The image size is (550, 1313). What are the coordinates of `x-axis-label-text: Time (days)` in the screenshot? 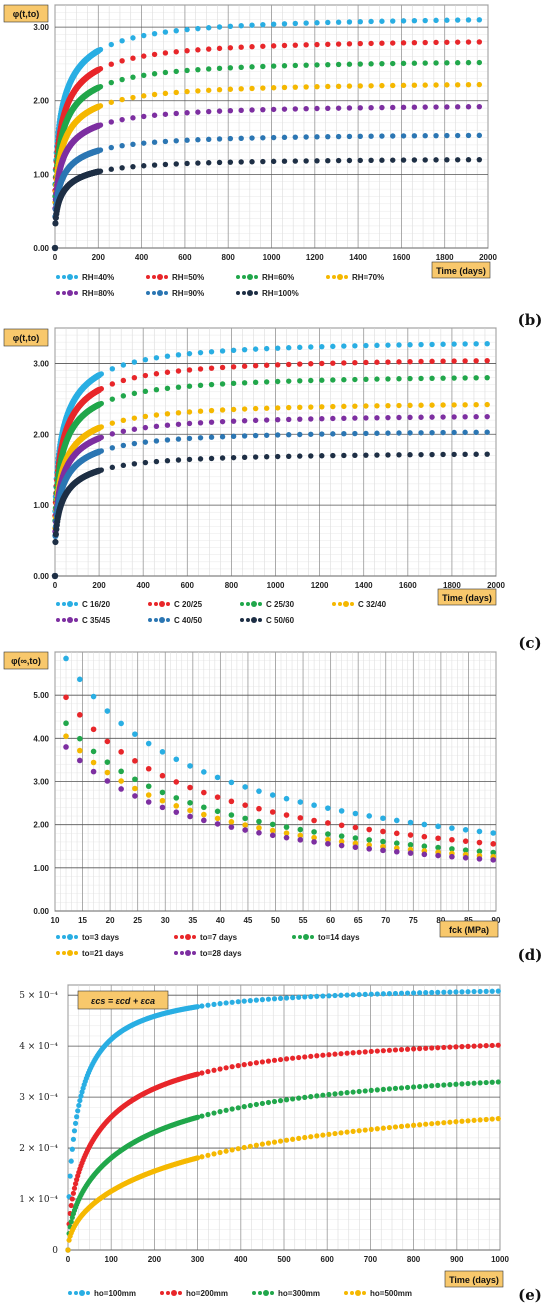 It's located at (474, 1280).